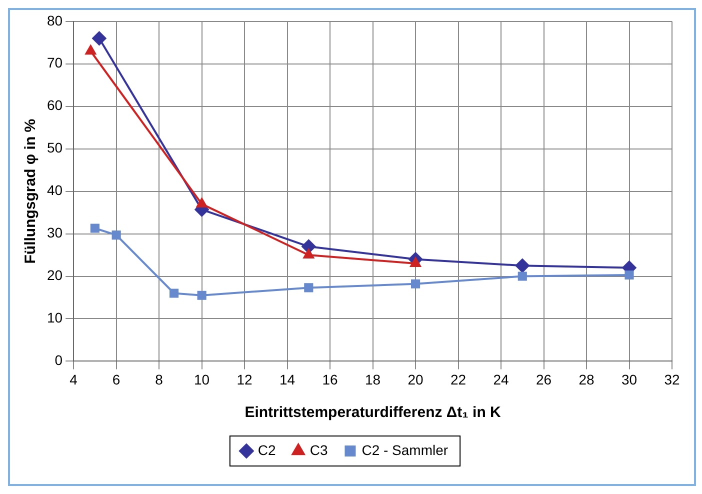 Image resolution: width=702 pixels, height=494 pixels. What do you see at coordinates (54, 275) in the screenshot?
I see `y-tick-label: 20` at bounding box center [54, 275].